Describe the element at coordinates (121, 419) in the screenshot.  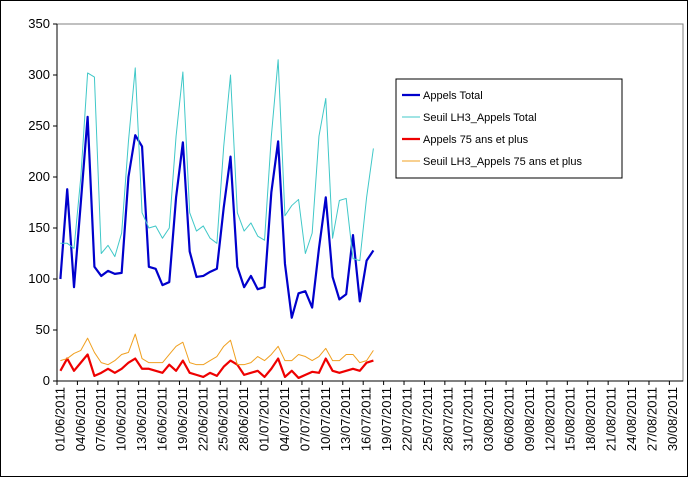
I see `x-tick-label: 10/06/2011` at that location.